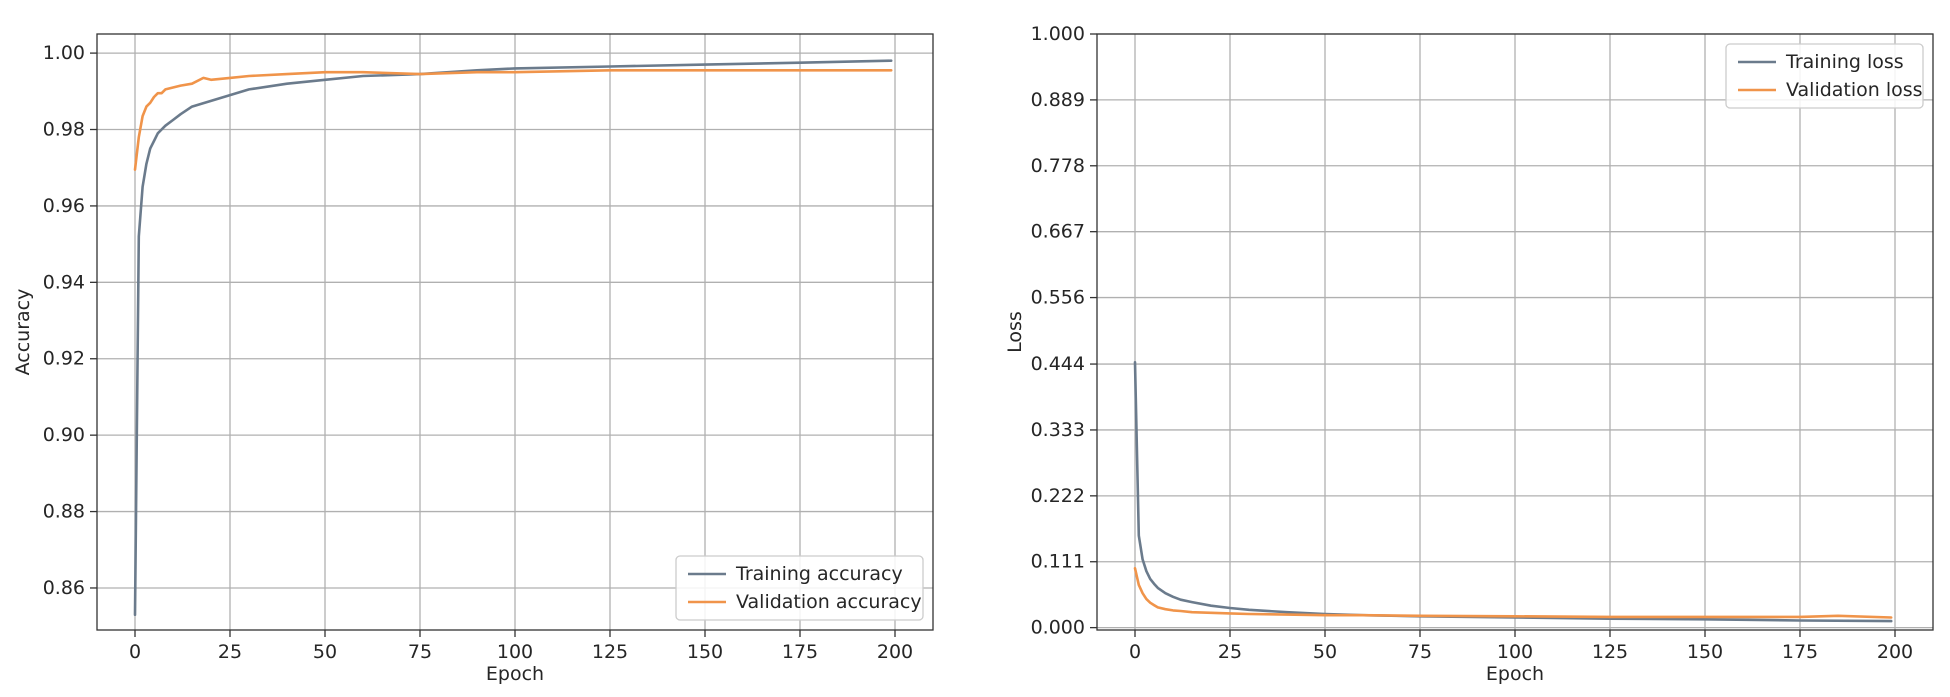  What do you see at coordinates (23, 332) in the screenshot?
I see `accuracy-y-axis-label: Accuracy` at bounding box center [23, 332].